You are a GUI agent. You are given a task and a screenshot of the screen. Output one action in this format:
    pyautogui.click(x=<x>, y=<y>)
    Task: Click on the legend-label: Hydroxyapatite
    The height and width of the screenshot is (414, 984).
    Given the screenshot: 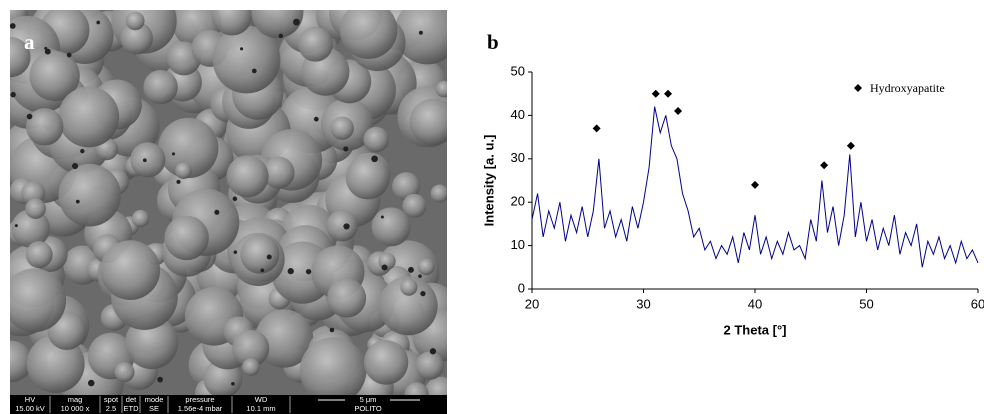 What is the action you would take?
    pyautogui.click(x=907, y=88)
    